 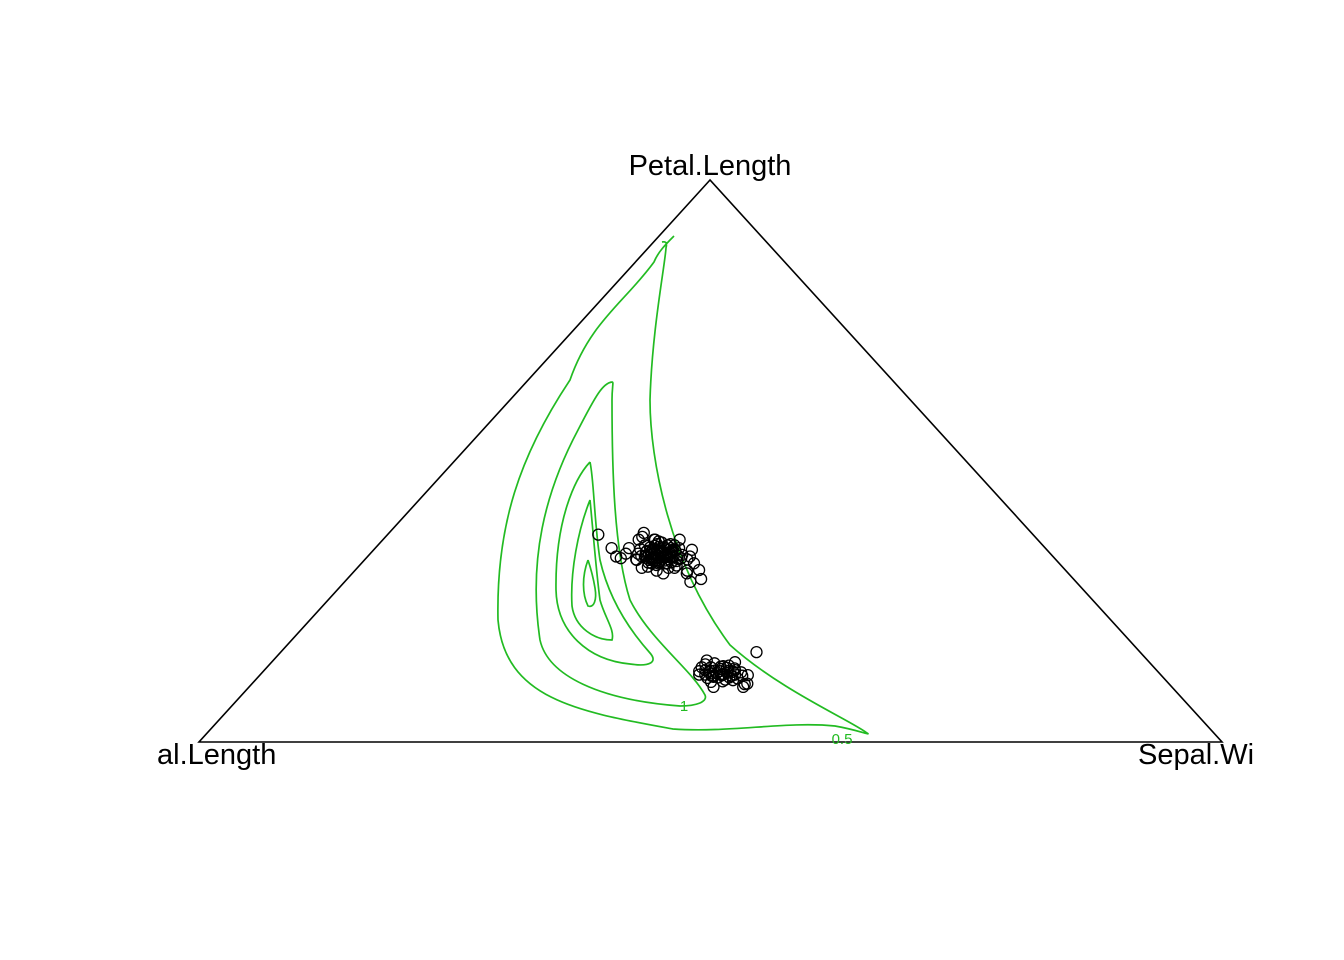 I want to click on density-contours, so click(x=683, y=485).